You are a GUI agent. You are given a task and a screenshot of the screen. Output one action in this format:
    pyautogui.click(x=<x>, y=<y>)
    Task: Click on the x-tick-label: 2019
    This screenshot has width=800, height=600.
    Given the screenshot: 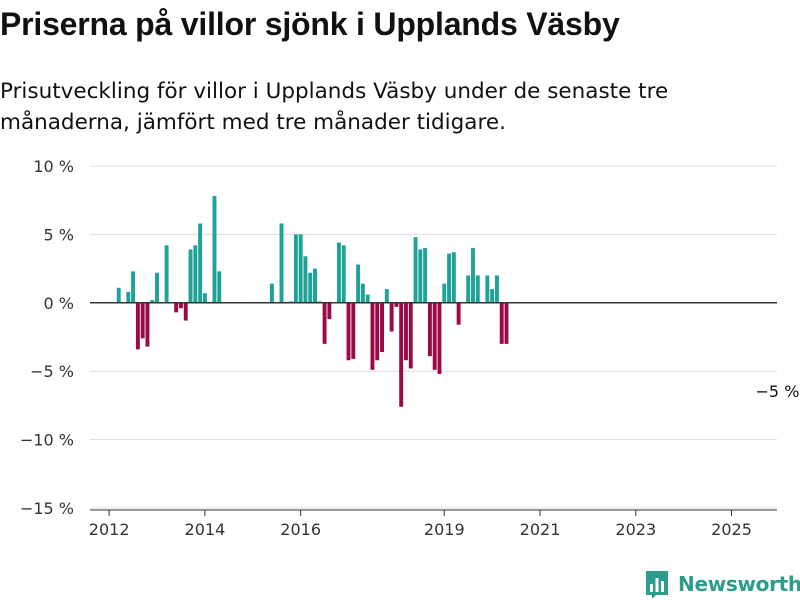 What is the action you would take?
    pyautogui.click(x=444, y=529)
    